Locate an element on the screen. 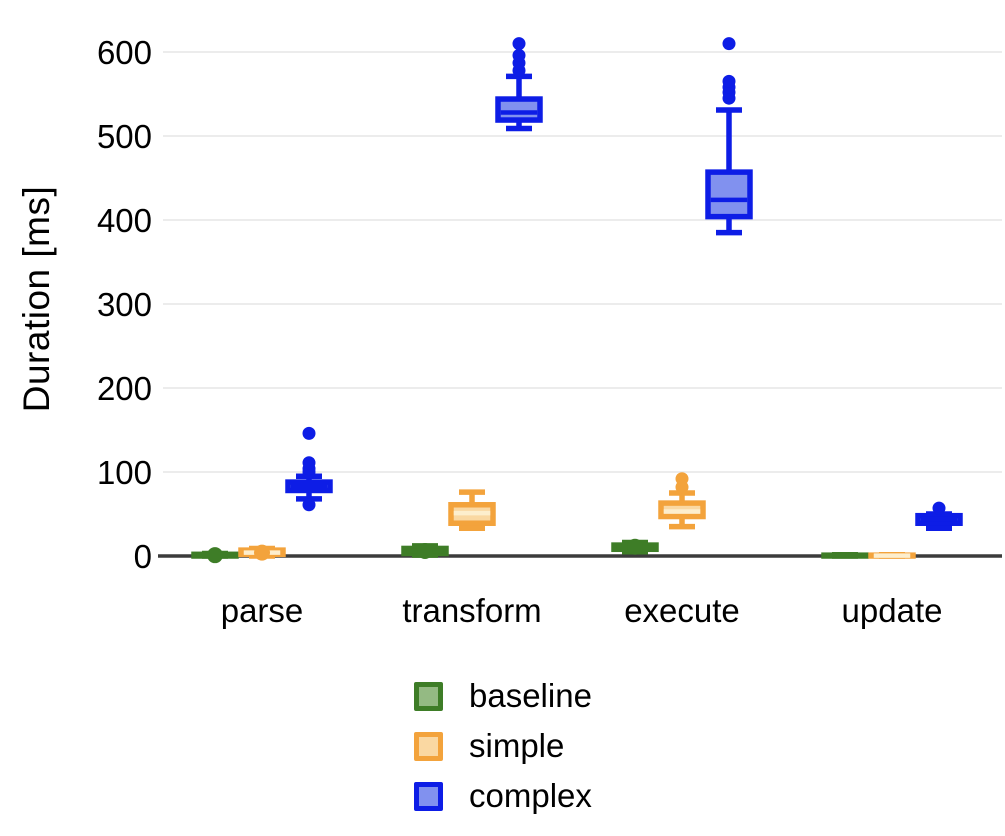 This screenshot has width=1005, height=836. legend-label-simple: simple is located at coordinates (517, 745).